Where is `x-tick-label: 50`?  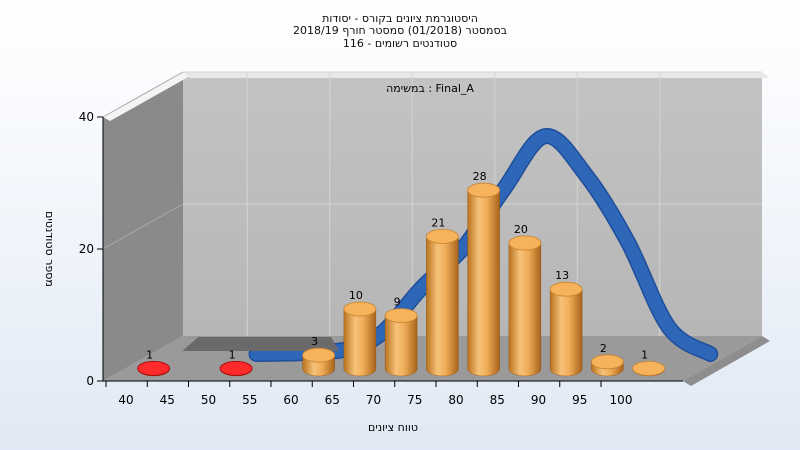 x-tick-label: 50 is located at coordinates (208, 400).